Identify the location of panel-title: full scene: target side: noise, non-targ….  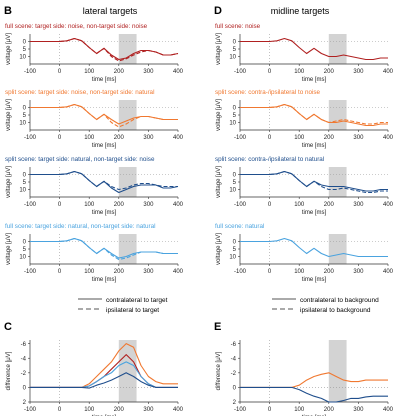
(76, 26).